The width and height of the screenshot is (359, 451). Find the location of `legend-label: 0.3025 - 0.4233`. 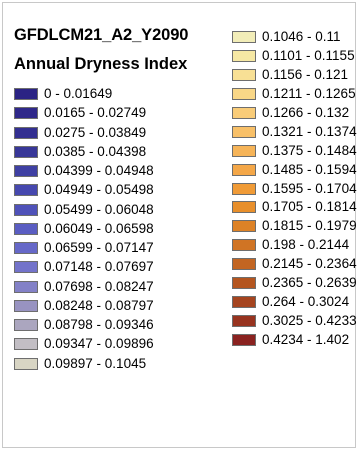

legend-label: 0.3025 - 0.4233 is located at coordinates (309, 321).